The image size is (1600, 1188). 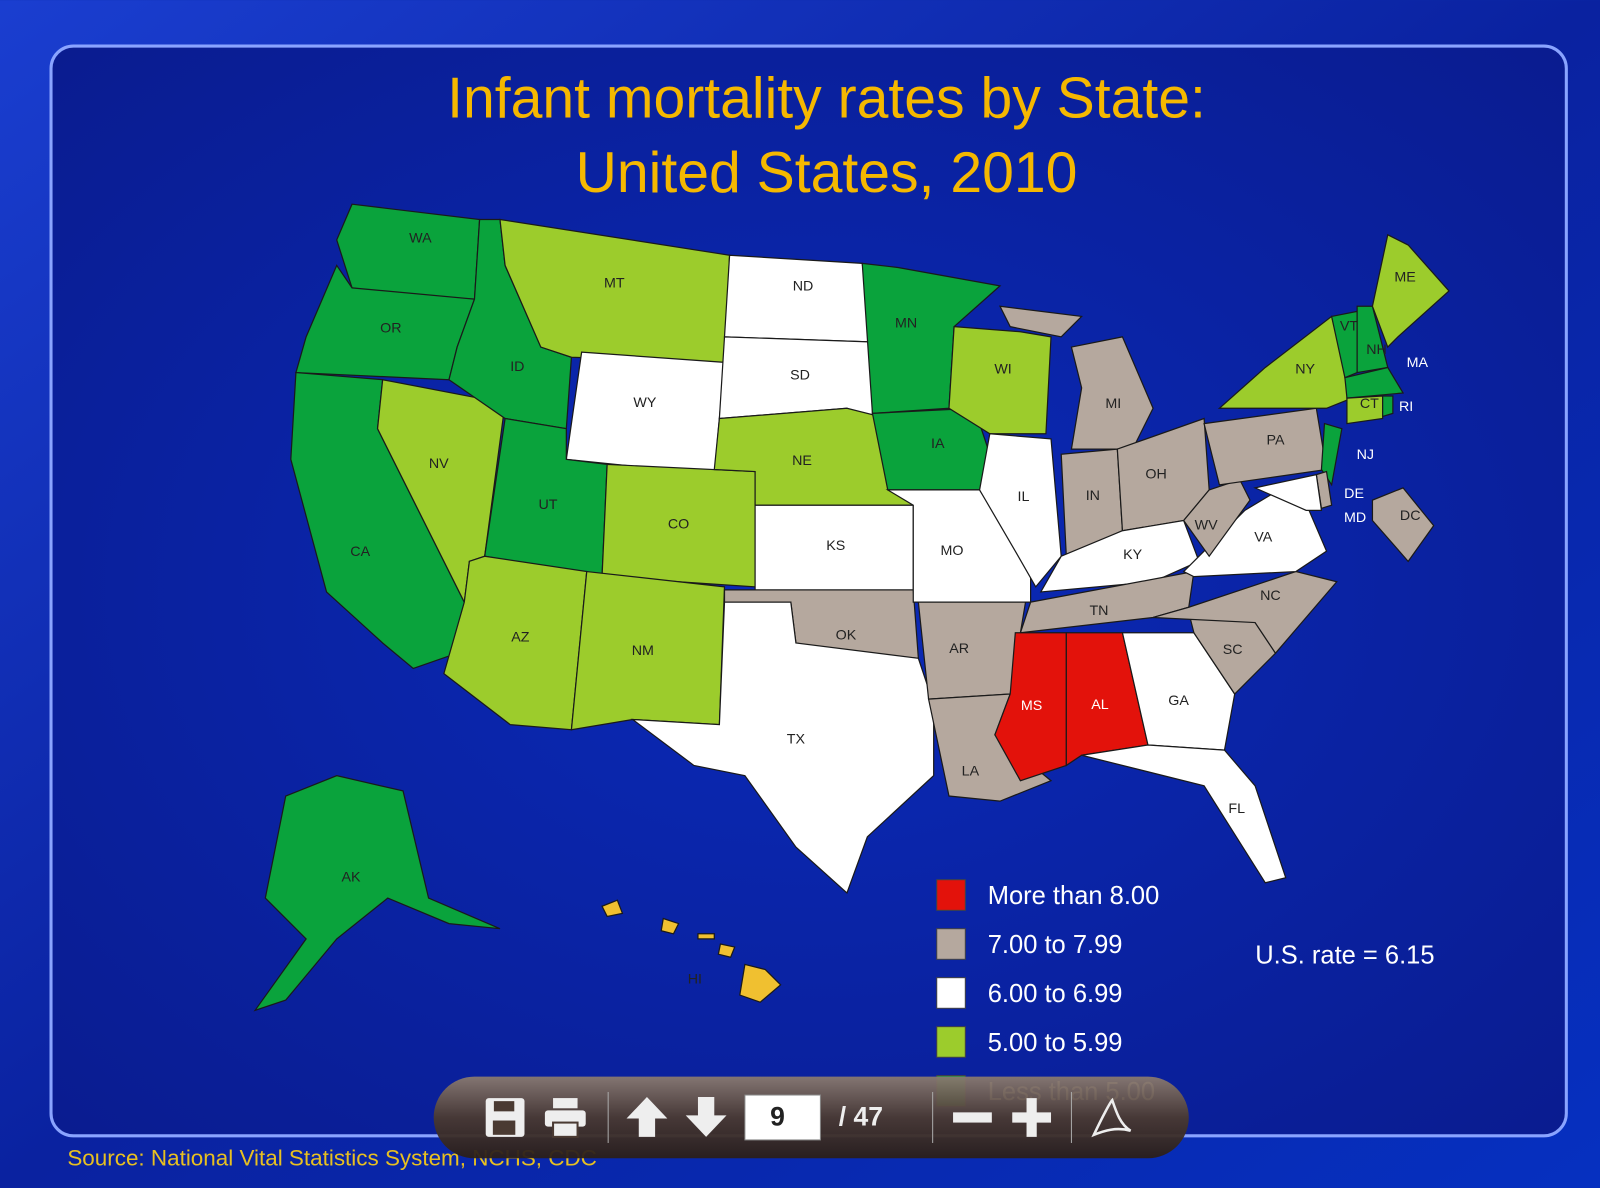 What do you see at coordinates (1263, 538) in the screenshot?
I see `state-label: VA` at bounding box center [1263, 538].